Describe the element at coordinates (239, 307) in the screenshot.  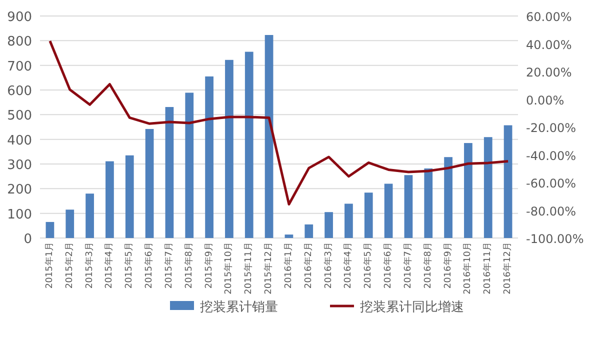
I see `legend-label: 挖装累计销量` at that location.